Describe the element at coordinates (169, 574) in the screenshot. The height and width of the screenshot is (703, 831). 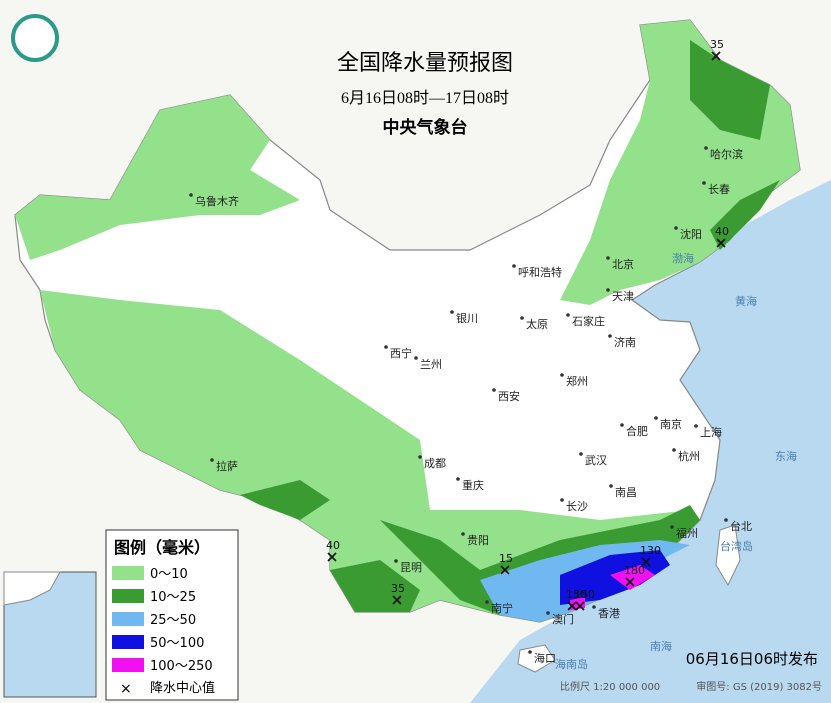
I see `legend-label: 0～10` at that location.